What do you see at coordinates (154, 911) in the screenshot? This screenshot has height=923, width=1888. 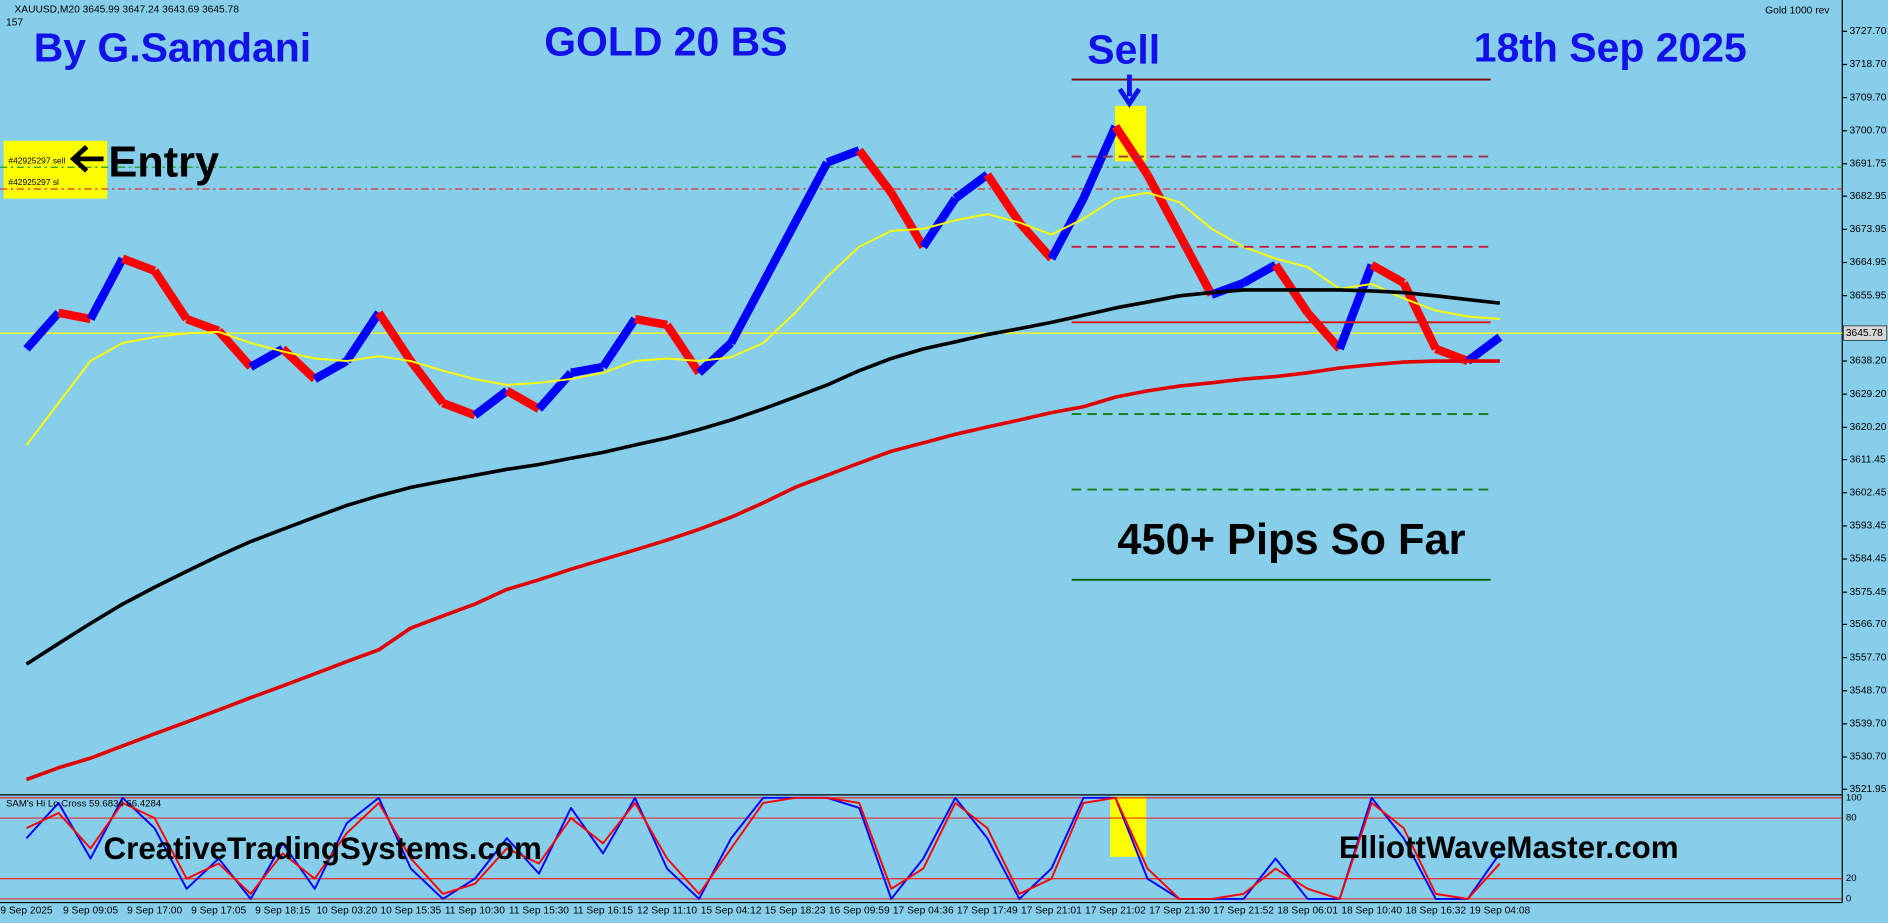 I see `x-tick-label: 9 Sep 17:00` at bounding box center [154, 911].